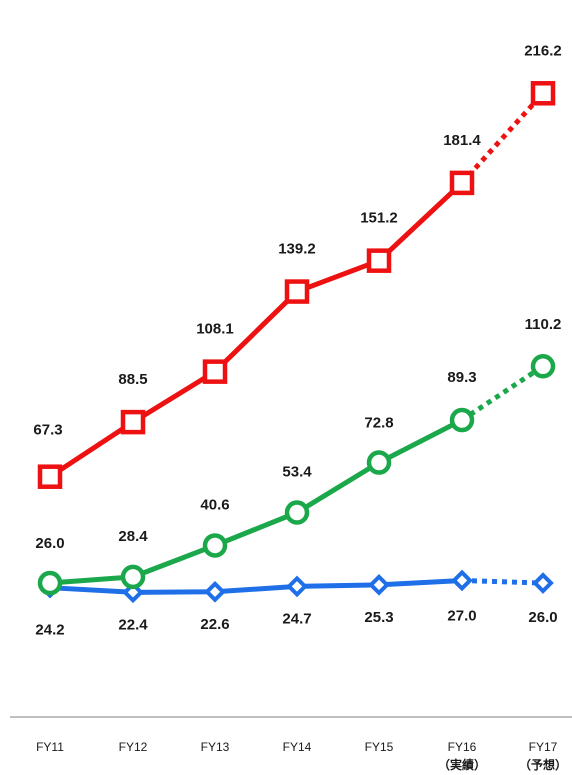 This screenshot has height=775, width=572. What do you see at coordinates (132, 379) in the screenshot?
I see `data-label: 88.5` at bounding box center [132, 379].